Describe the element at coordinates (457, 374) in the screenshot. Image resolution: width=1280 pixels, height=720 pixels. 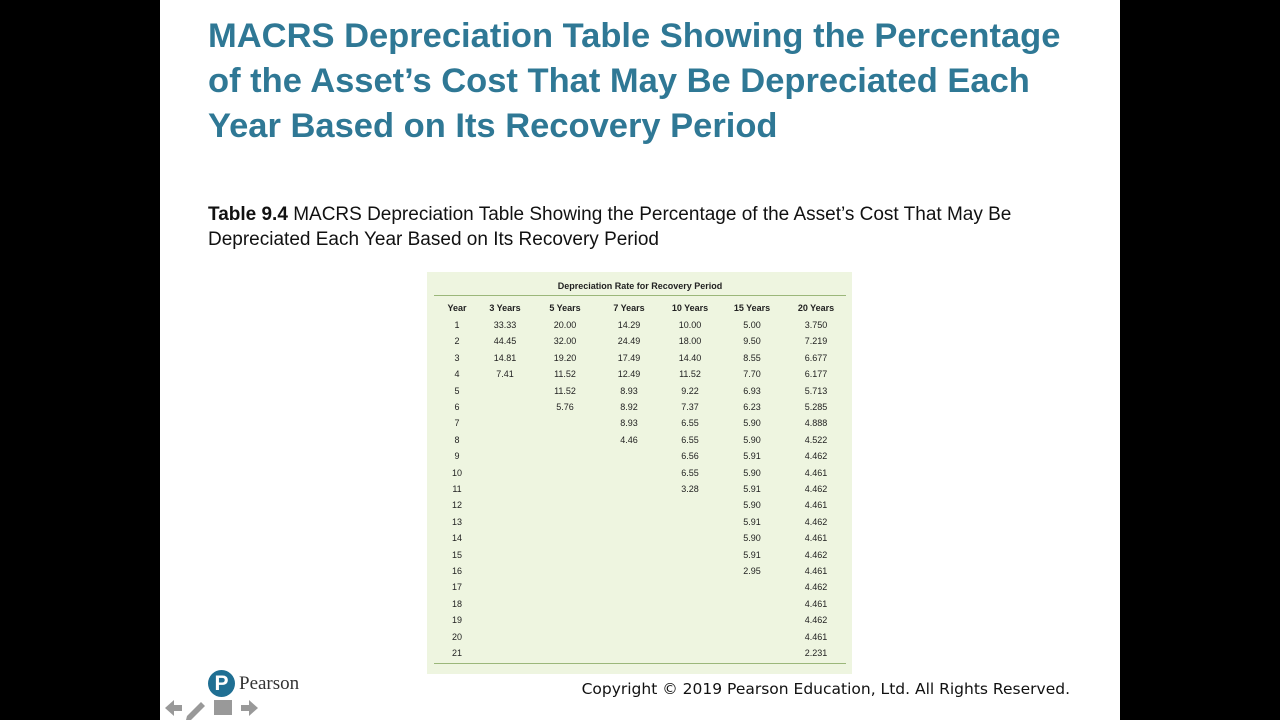
I see `table-cell: 4` at that location.